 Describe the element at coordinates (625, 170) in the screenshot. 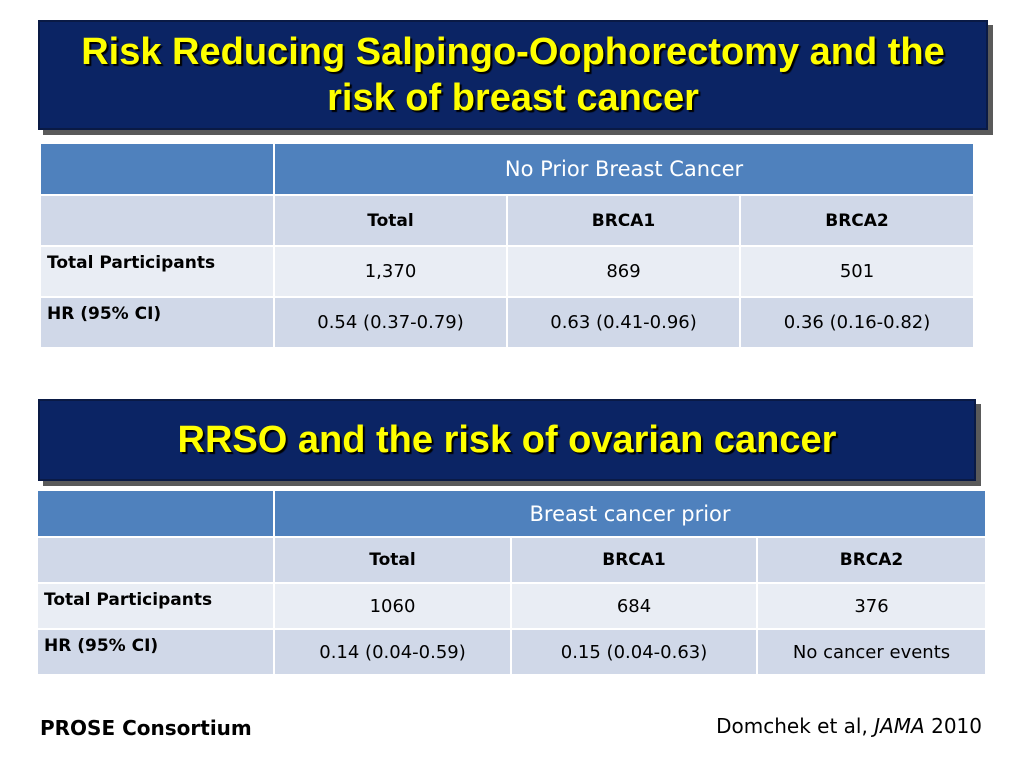

I see `group-header: No Prior Breast Cancer` at that location.